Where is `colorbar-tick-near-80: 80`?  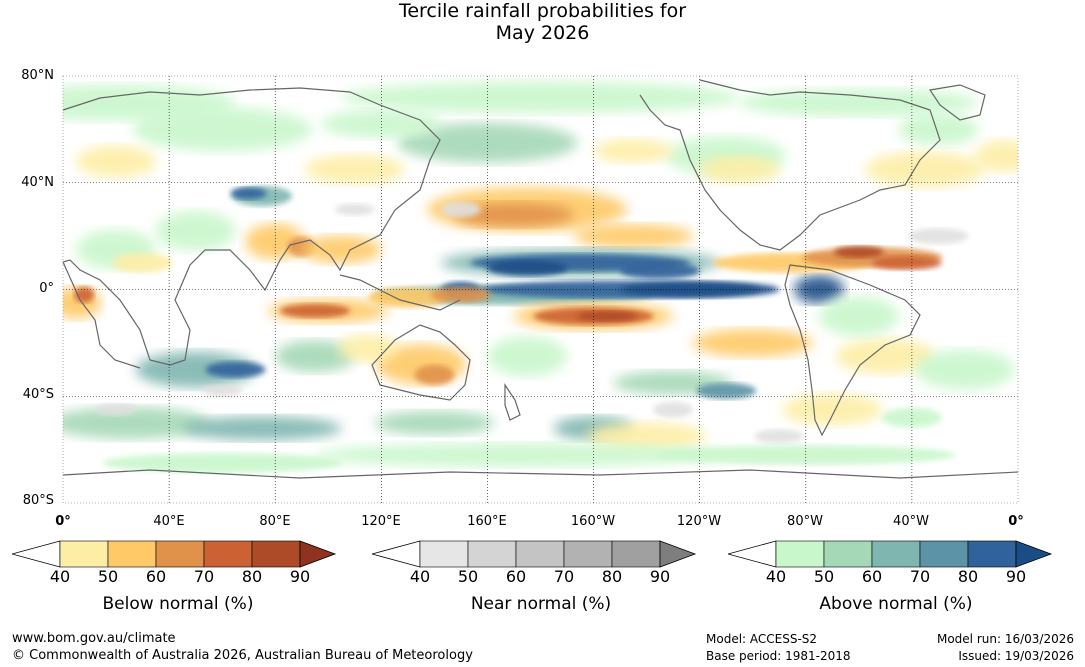 colorbar-tick-near-80: 80 is located at coordinates (612, 576).